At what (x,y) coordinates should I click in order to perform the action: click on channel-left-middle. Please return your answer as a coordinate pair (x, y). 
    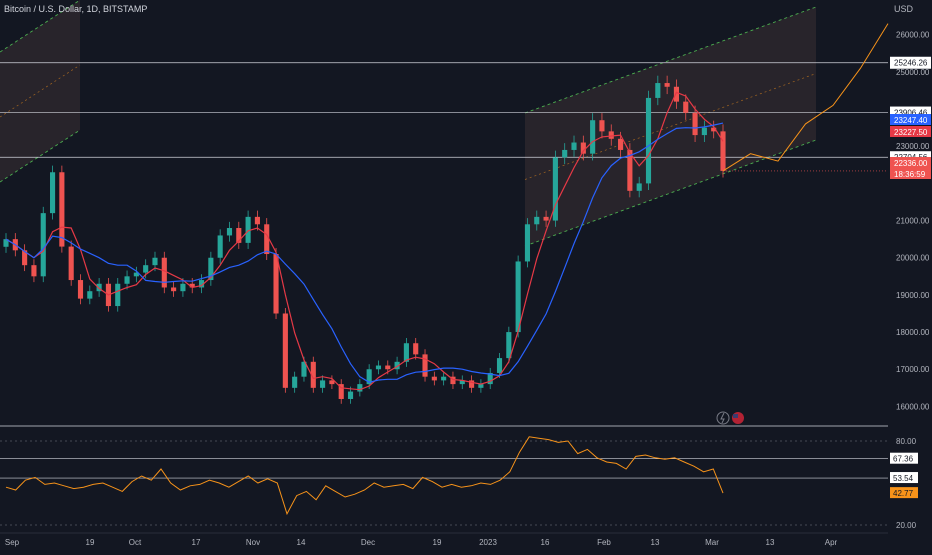
    Looking at the image, I should click on (40, 91).